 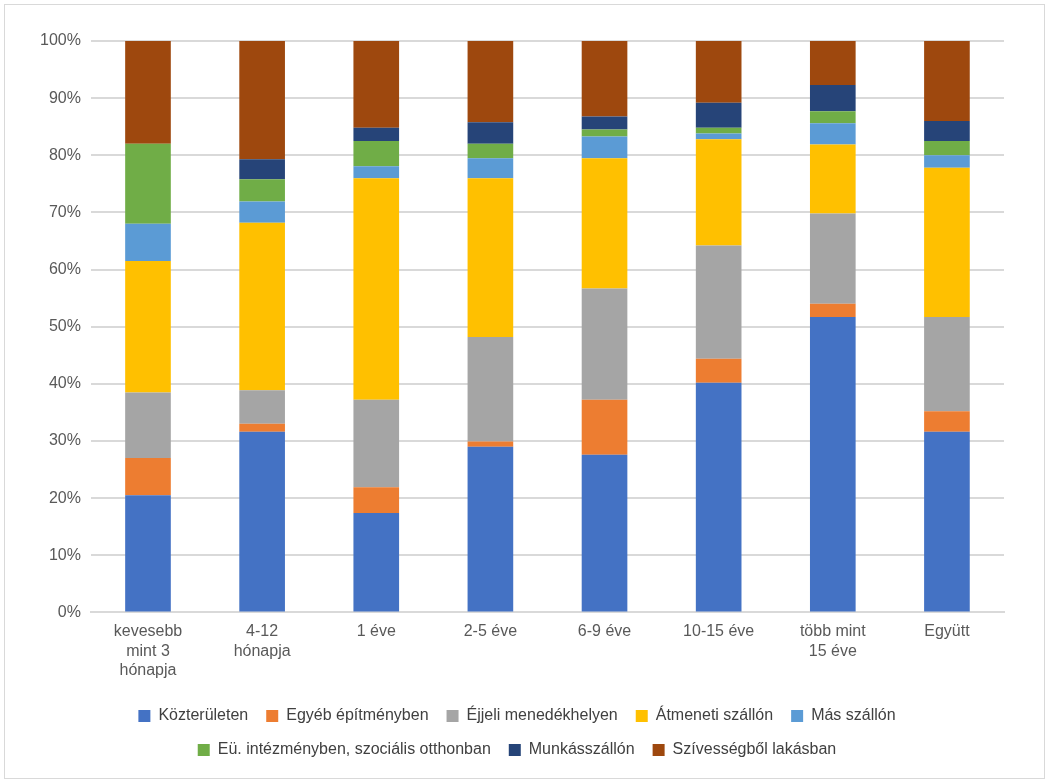 What do you see at coordinates (262, 640) in the screenshot?
I see `x-tick-label: 4-12 hónapja` at bounding box center [262, 640].